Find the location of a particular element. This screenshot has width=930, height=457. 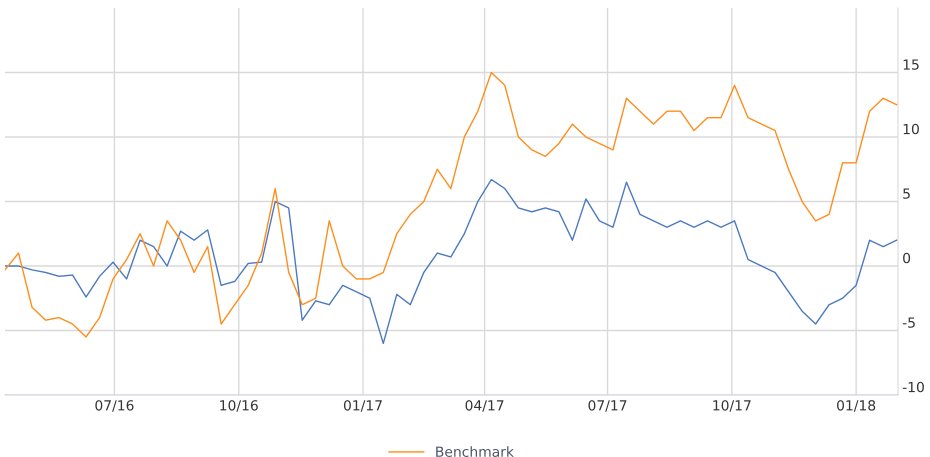

x-tick-label: 04/17 is located at coordinates (485, 406).